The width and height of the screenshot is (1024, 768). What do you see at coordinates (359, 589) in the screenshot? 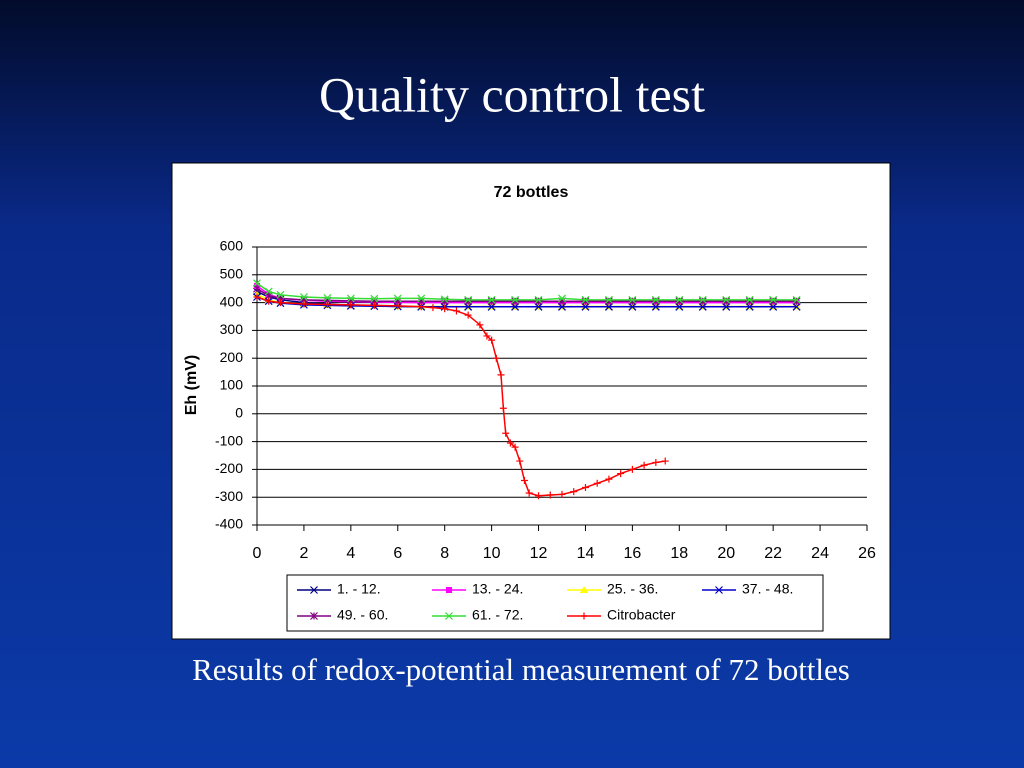
I see `legend-label: 1. - 12.` at bounding box center [359, 589].